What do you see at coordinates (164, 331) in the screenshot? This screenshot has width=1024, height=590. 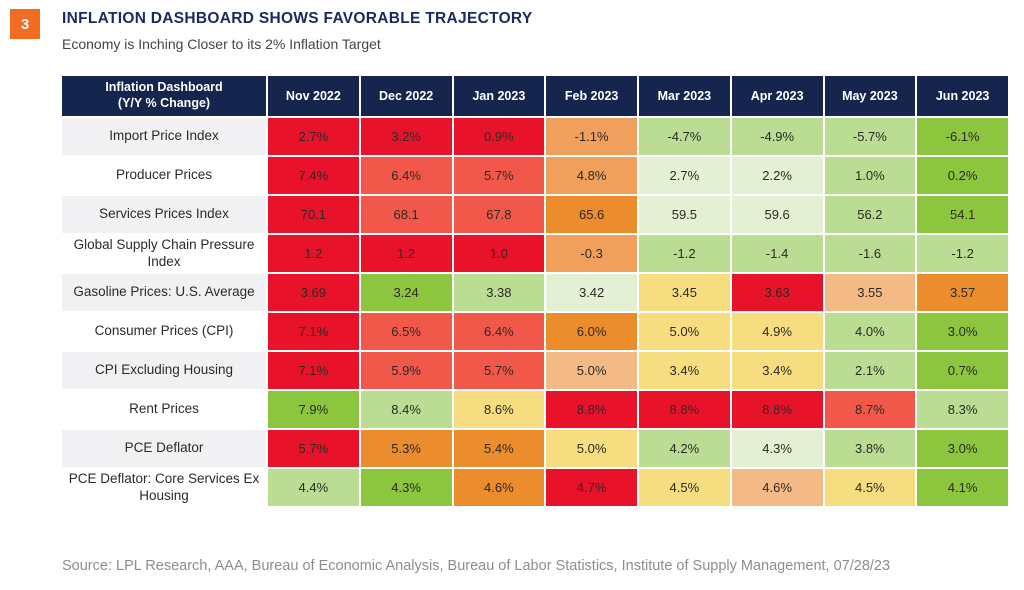 I see `row-label: Consumer Prices (CPI)` at bounding box center [164, 331].